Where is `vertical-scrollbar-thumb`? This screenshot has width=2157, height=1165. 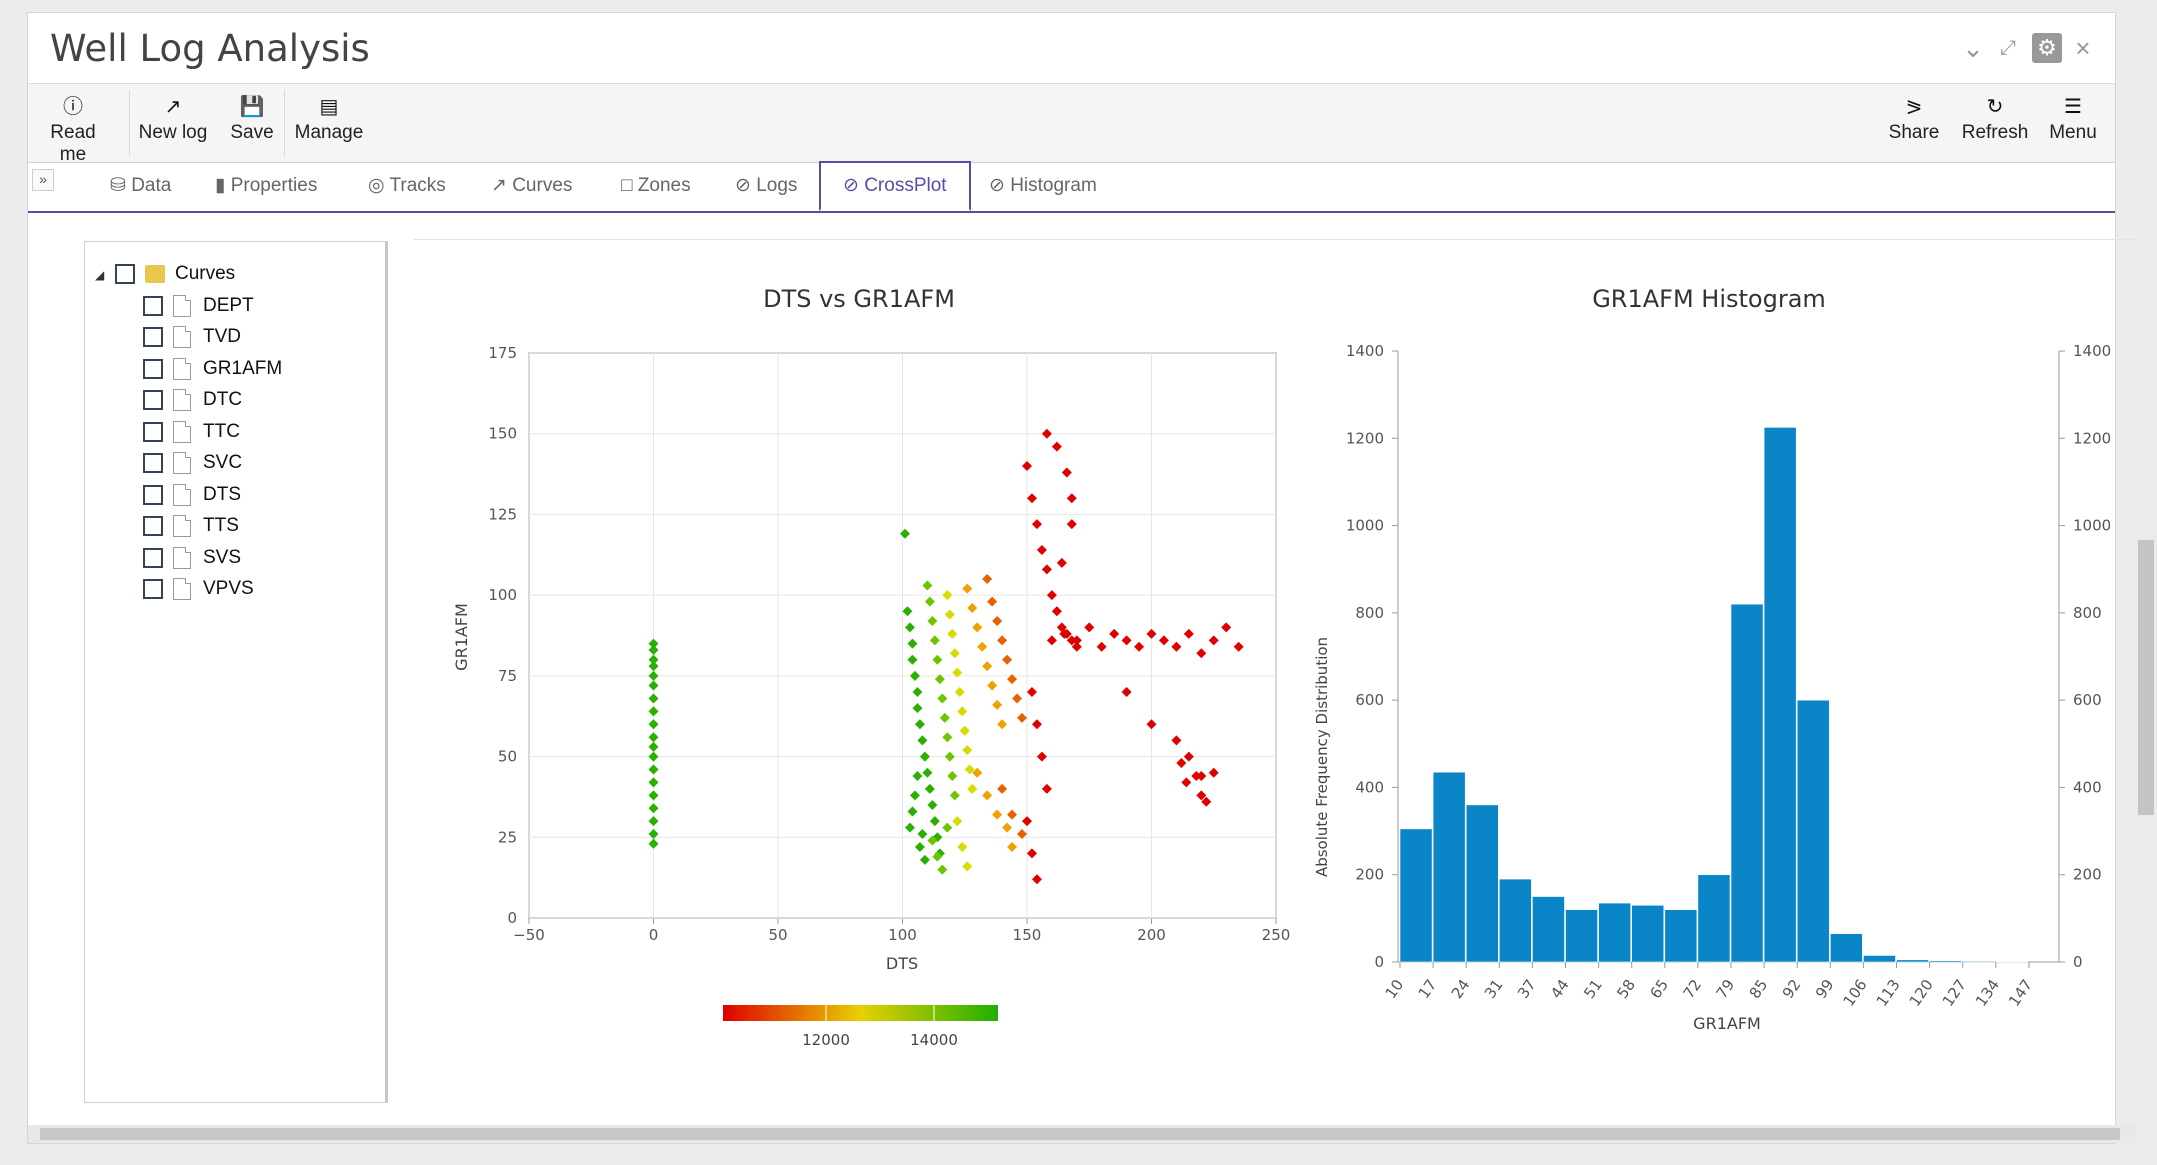
vertical-scrollbar-thumb is located at coordinates (2146, 677).